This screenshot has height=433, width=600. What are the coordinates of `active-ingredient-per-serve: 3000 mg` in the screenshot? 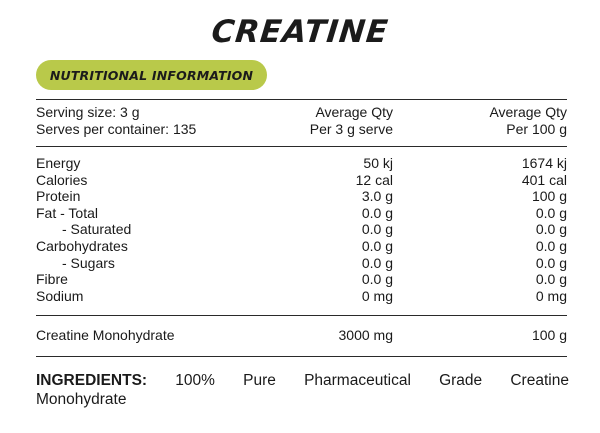 It's located at (365, 335).